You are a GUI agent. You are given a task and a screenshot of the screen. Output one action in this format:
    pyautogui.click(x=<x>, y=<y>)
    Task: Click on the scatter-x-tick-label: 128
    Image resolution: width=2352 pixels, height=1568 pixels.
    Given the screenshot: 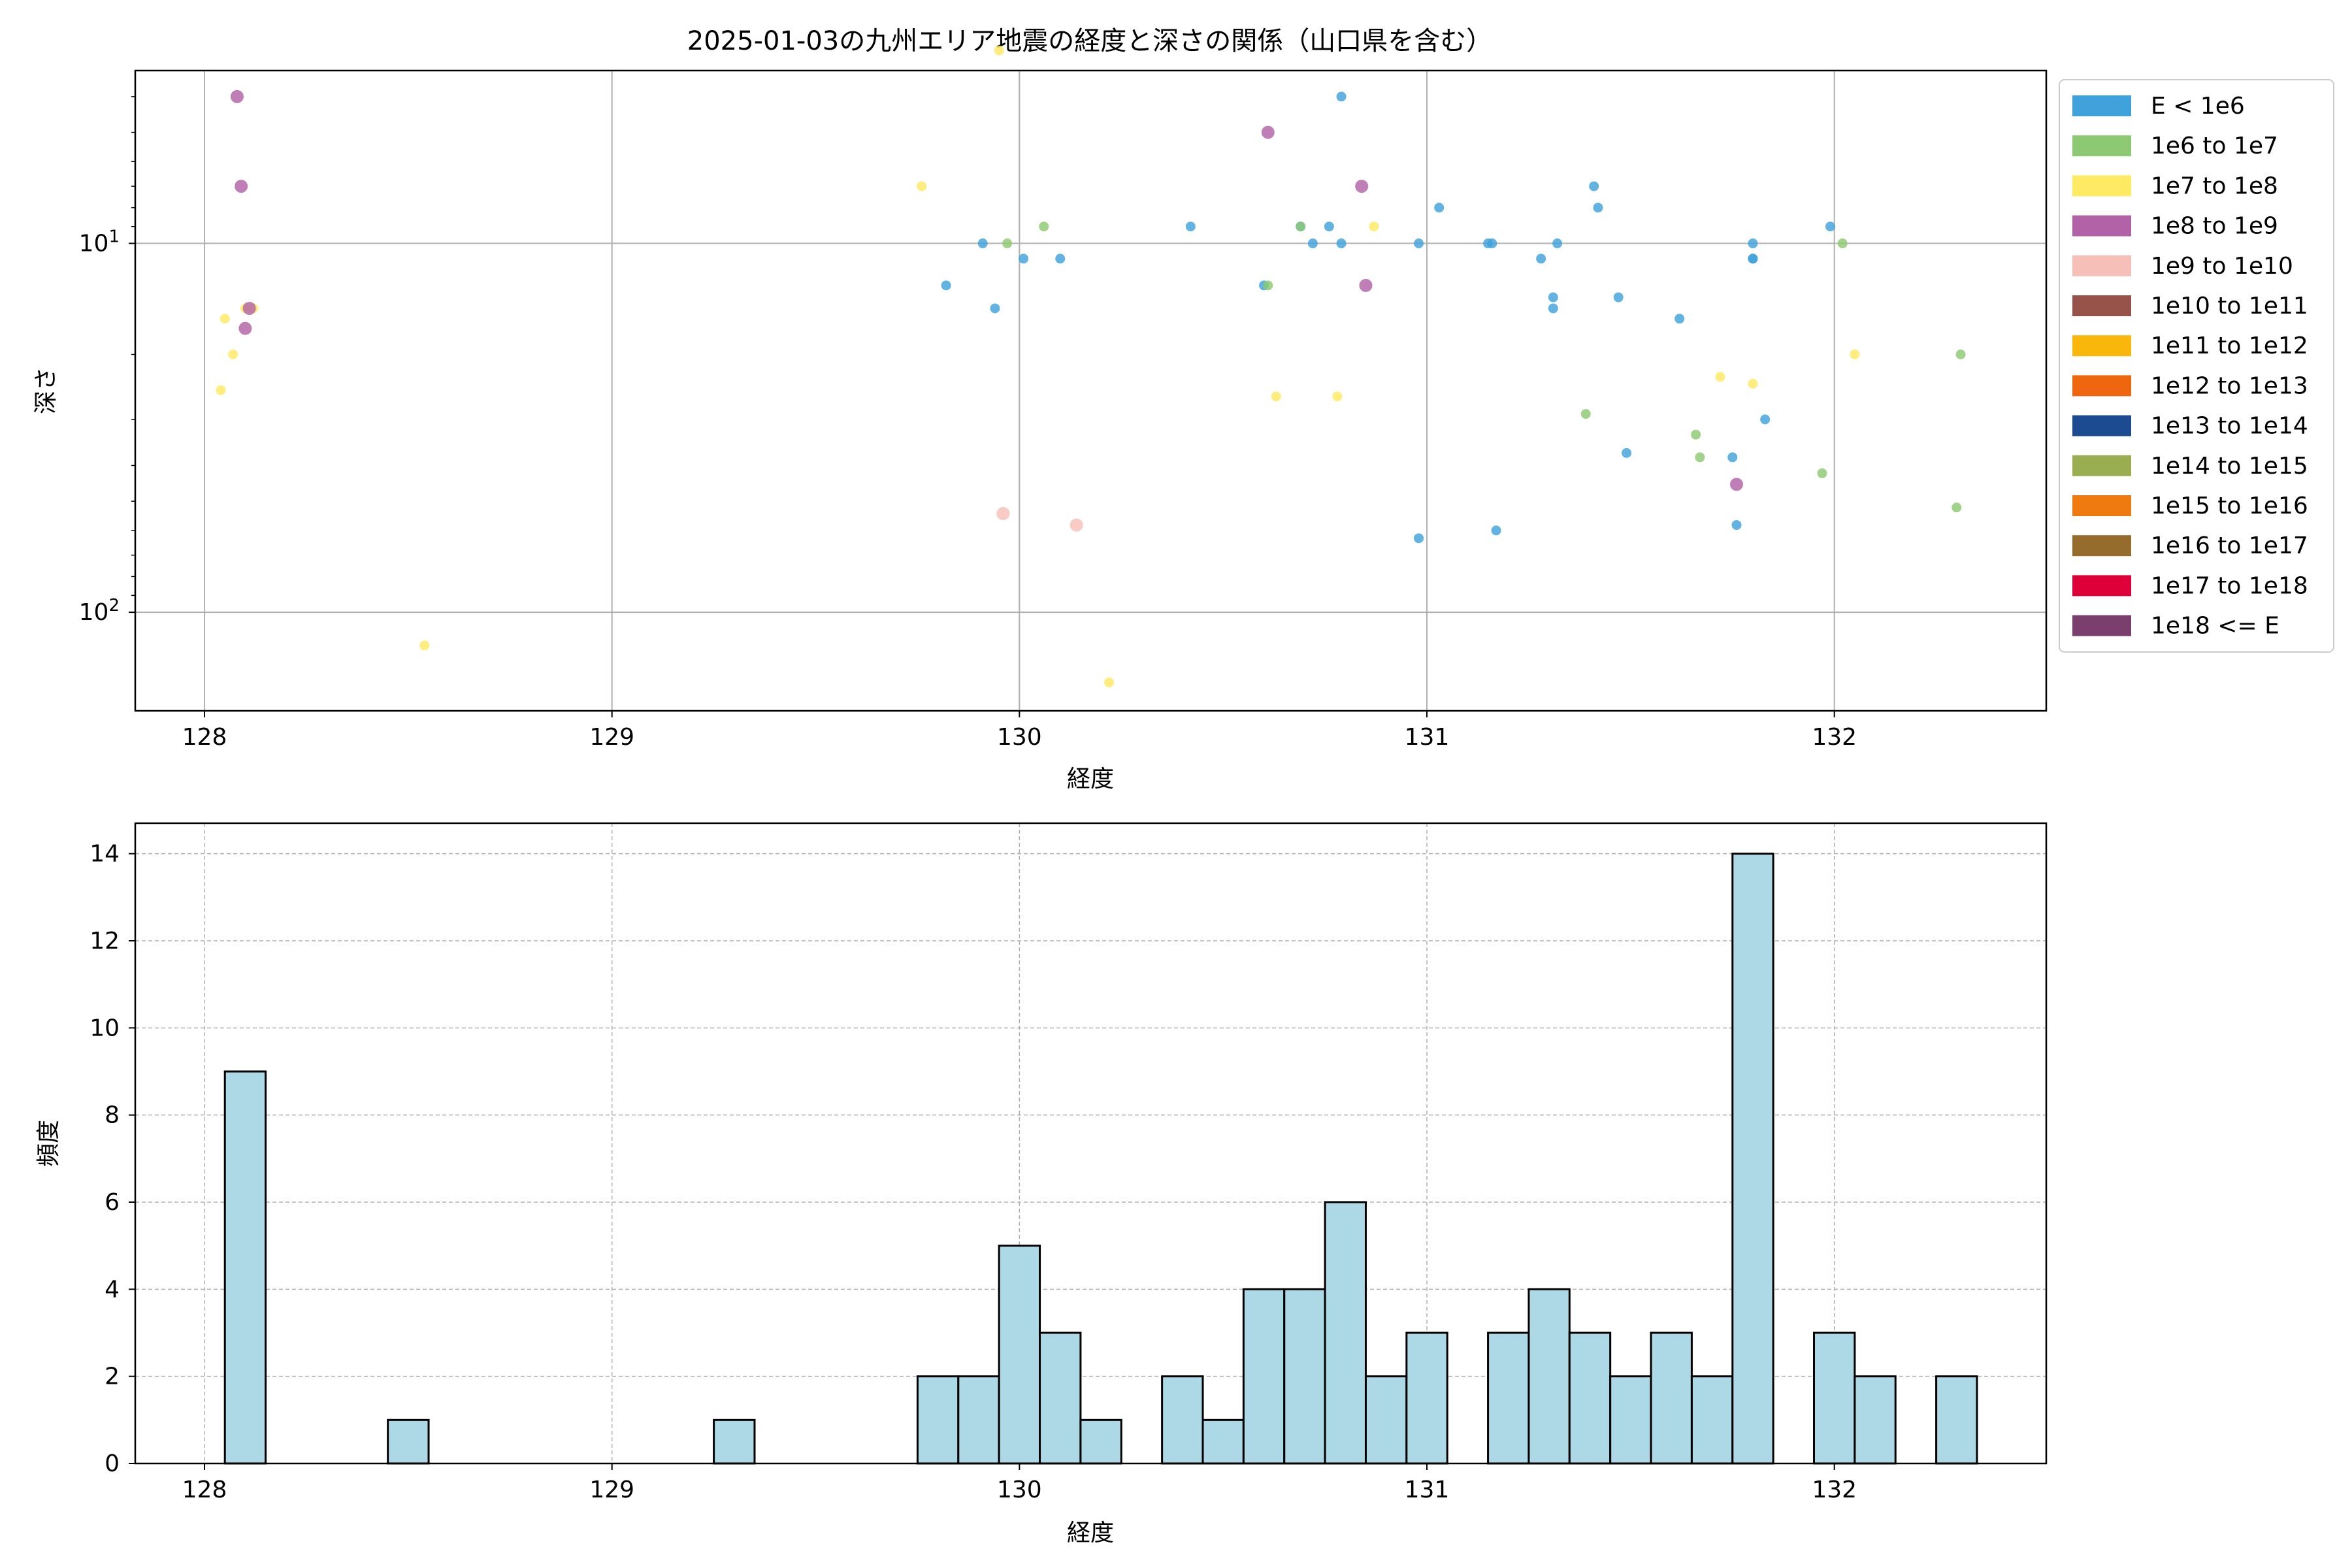 What is the action you would take?
    pyautogui.click(x=204, y=737)
    